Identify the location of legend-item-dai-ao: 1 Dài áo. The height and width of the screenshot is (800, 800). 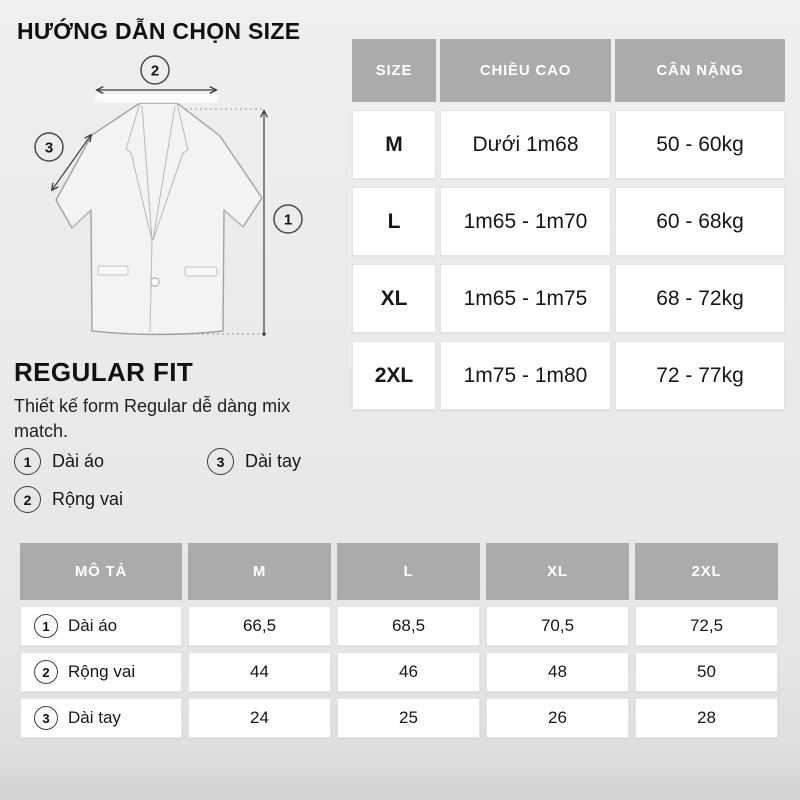
(59, 461).